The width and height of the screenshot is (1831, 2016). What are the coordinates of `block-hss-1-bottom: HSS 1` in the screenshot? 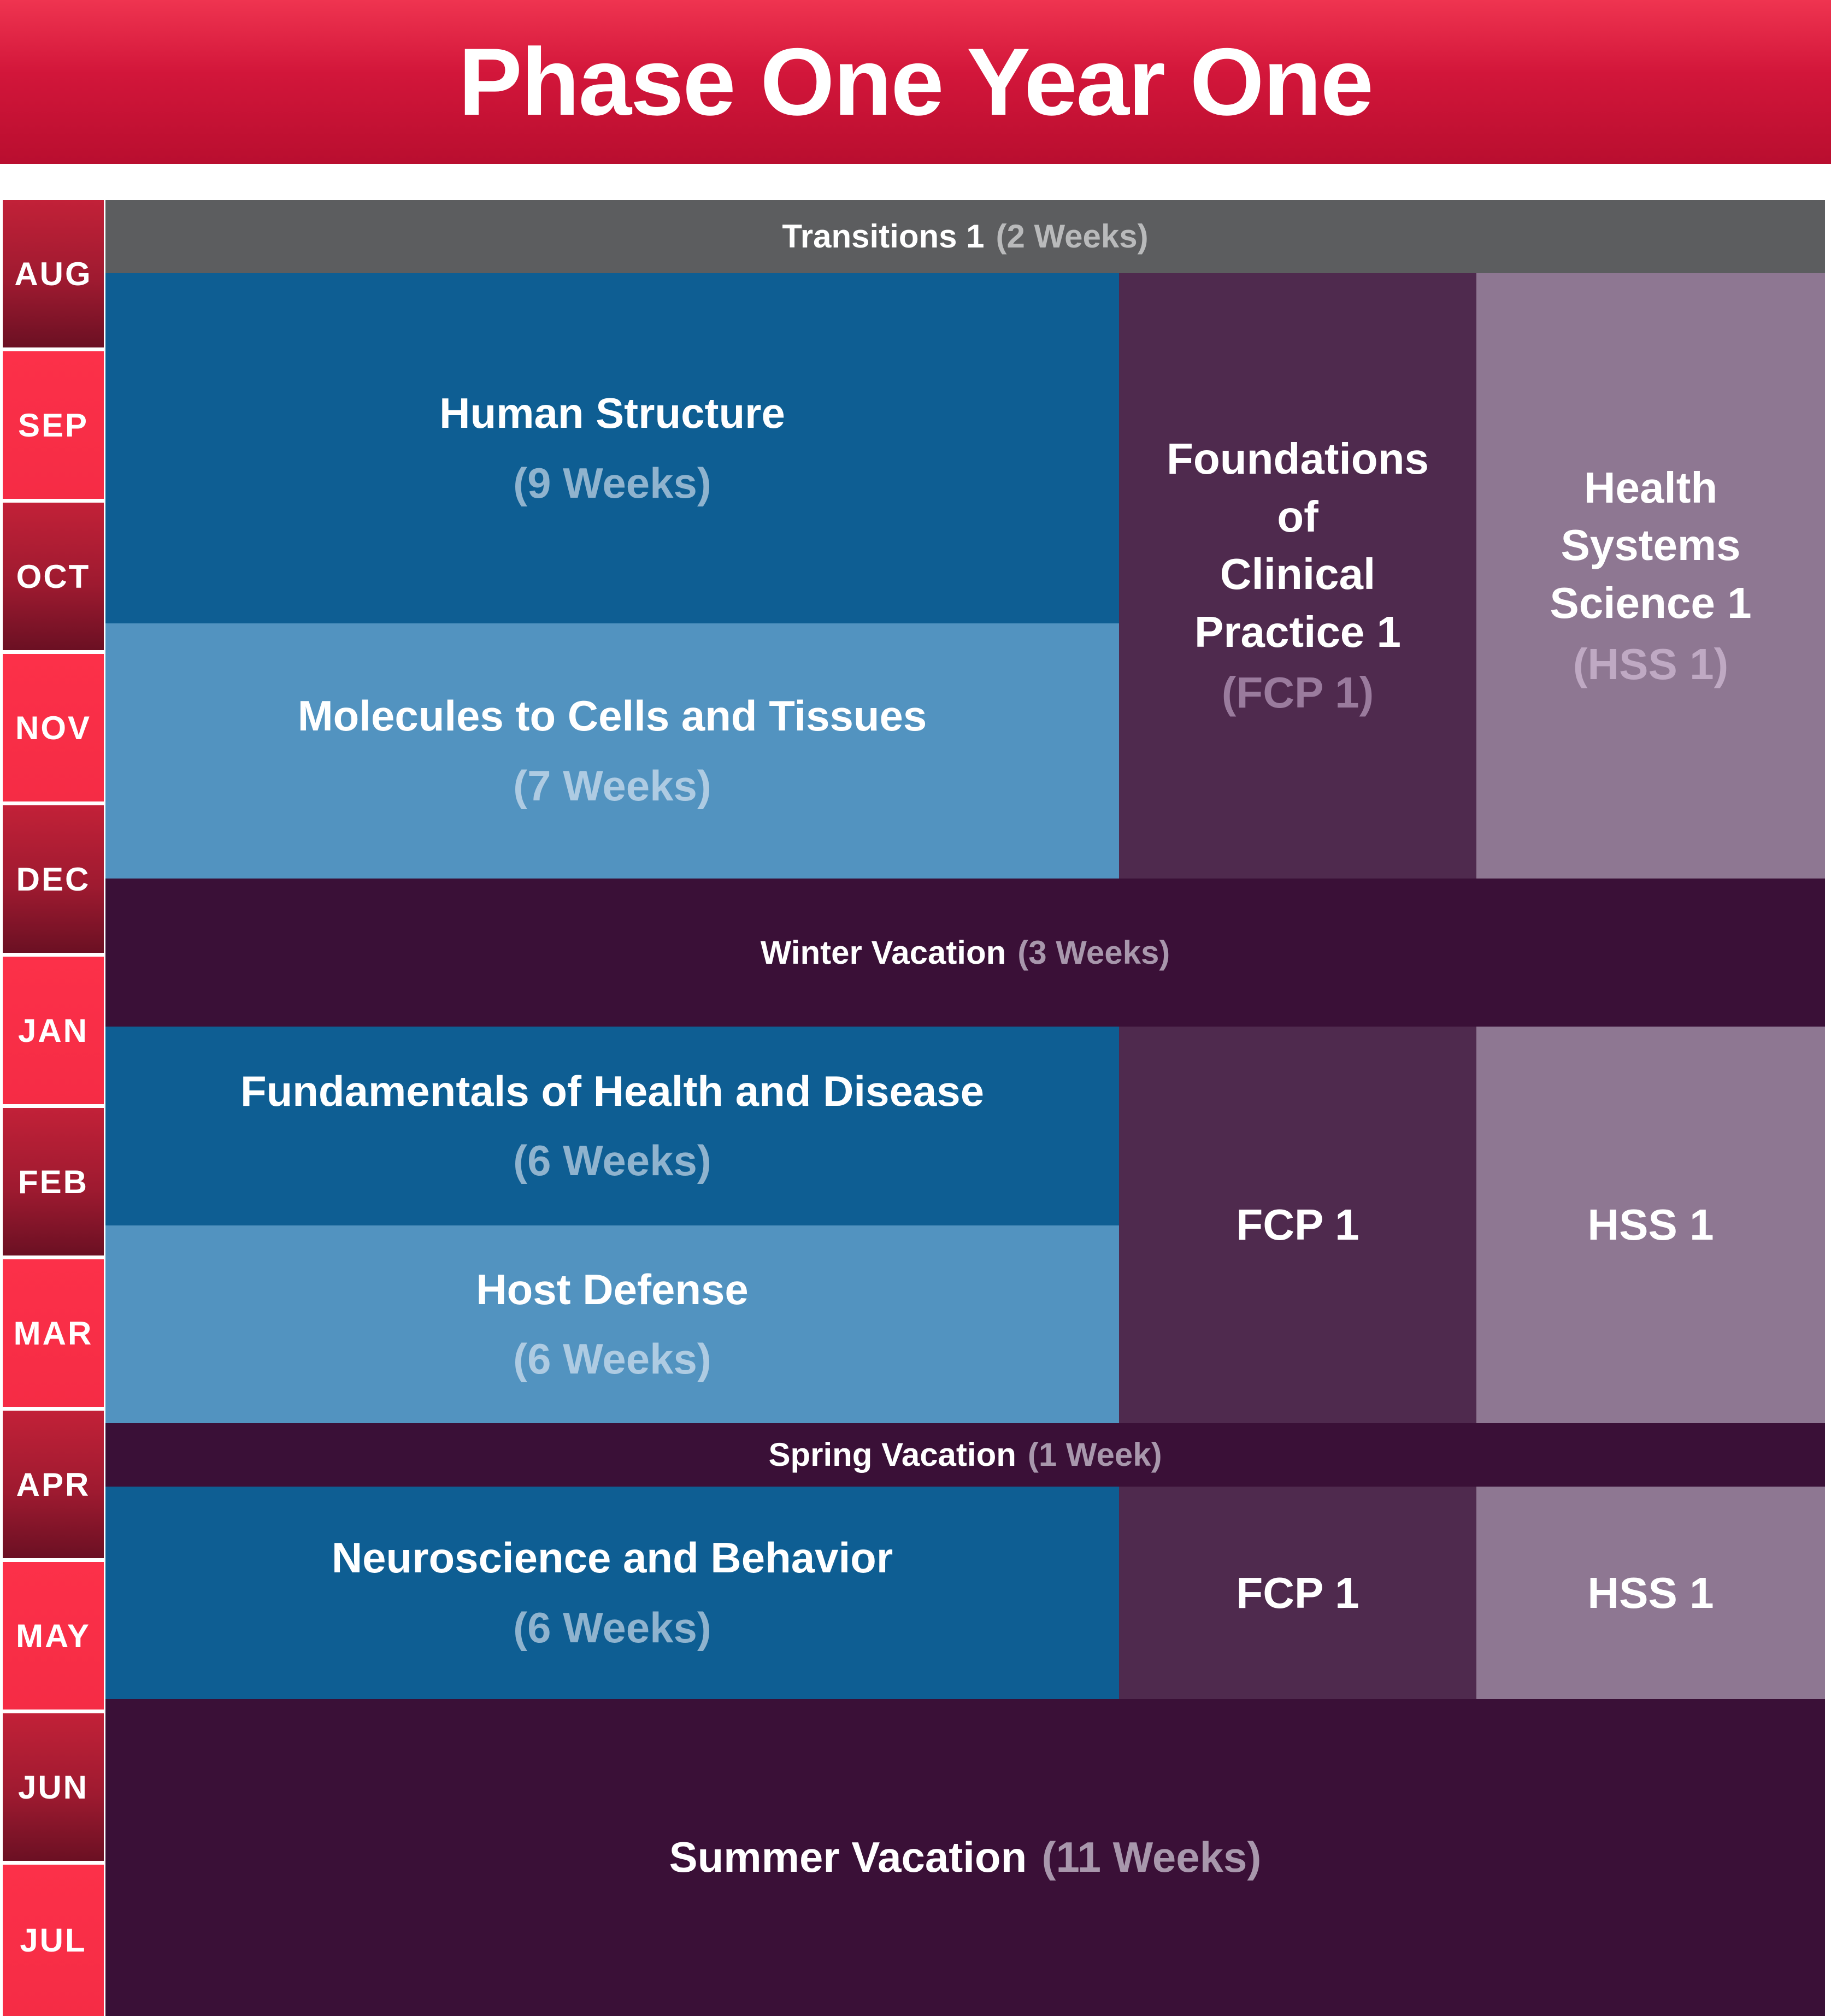 It's located at (1650, 1593).